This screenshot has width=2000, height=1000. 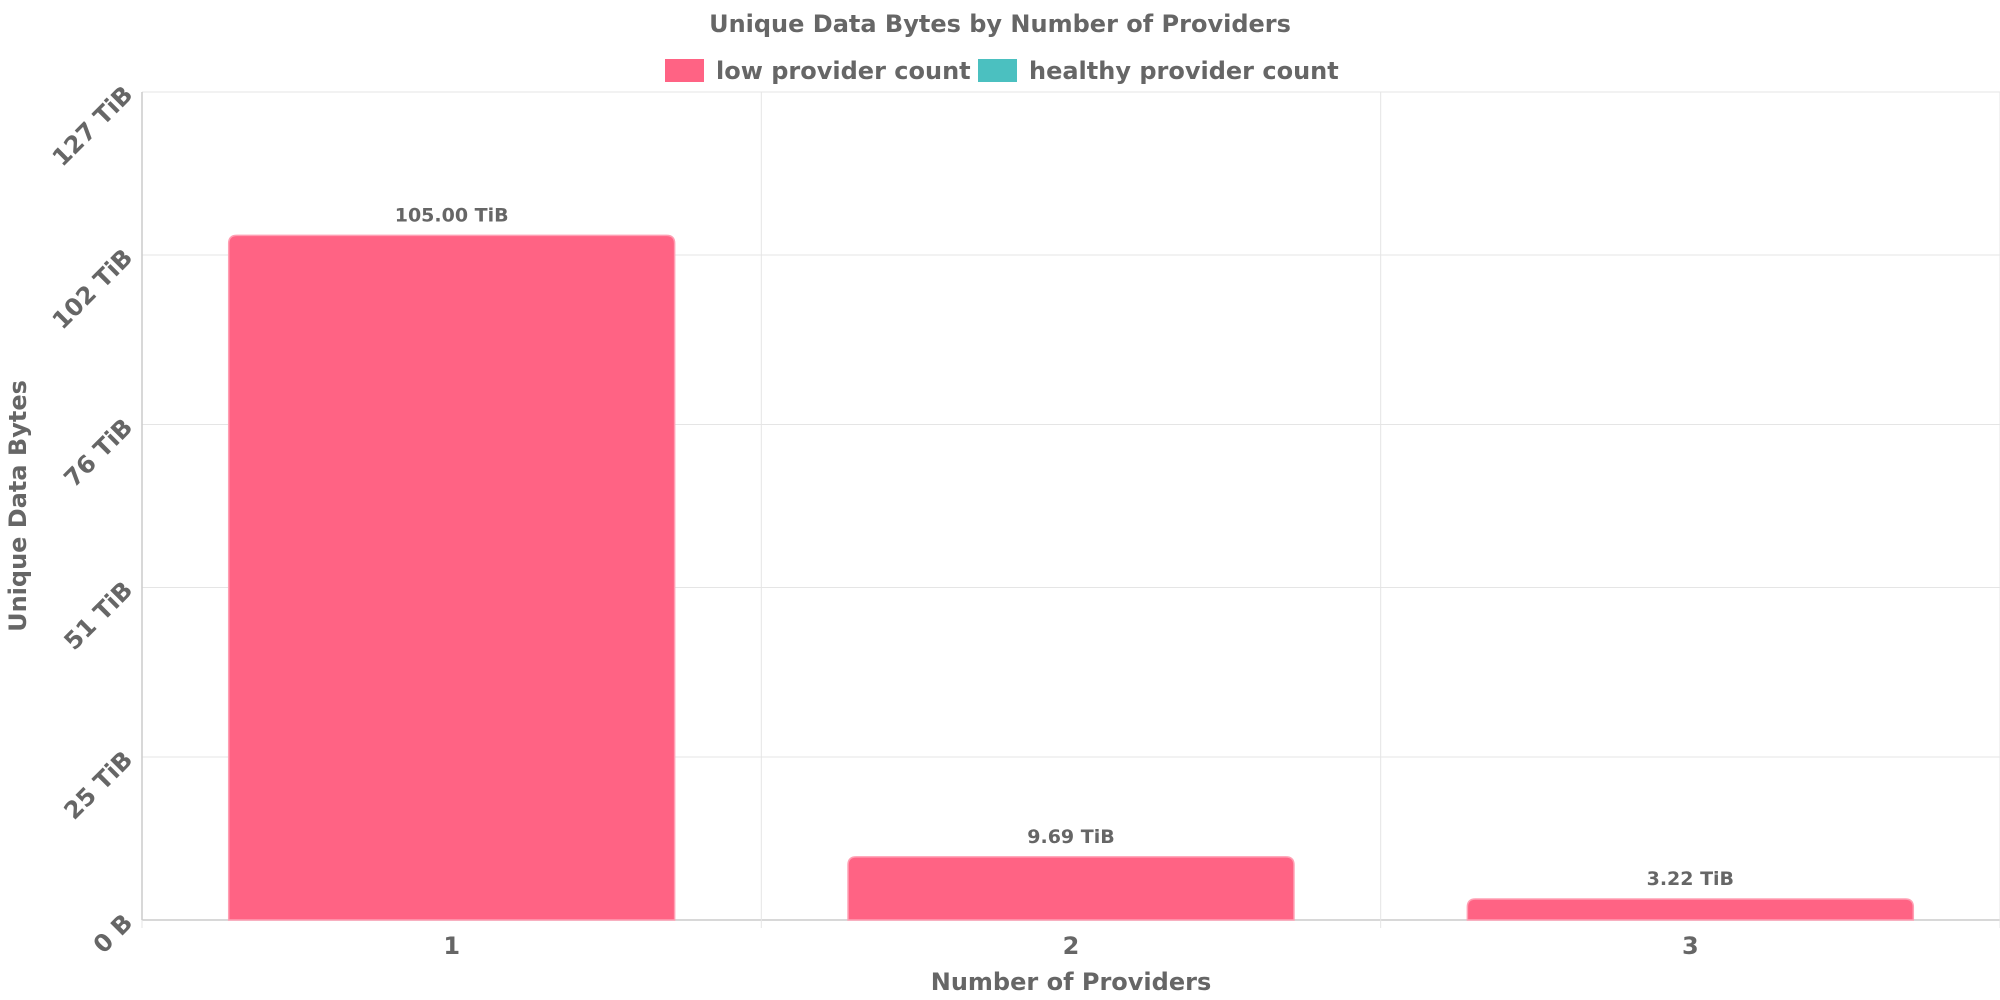 What do you see at coordinates (92, 125) in the screenshot?
I see `y-tick-label: 127 TiB` at bounding box center [92, 125].